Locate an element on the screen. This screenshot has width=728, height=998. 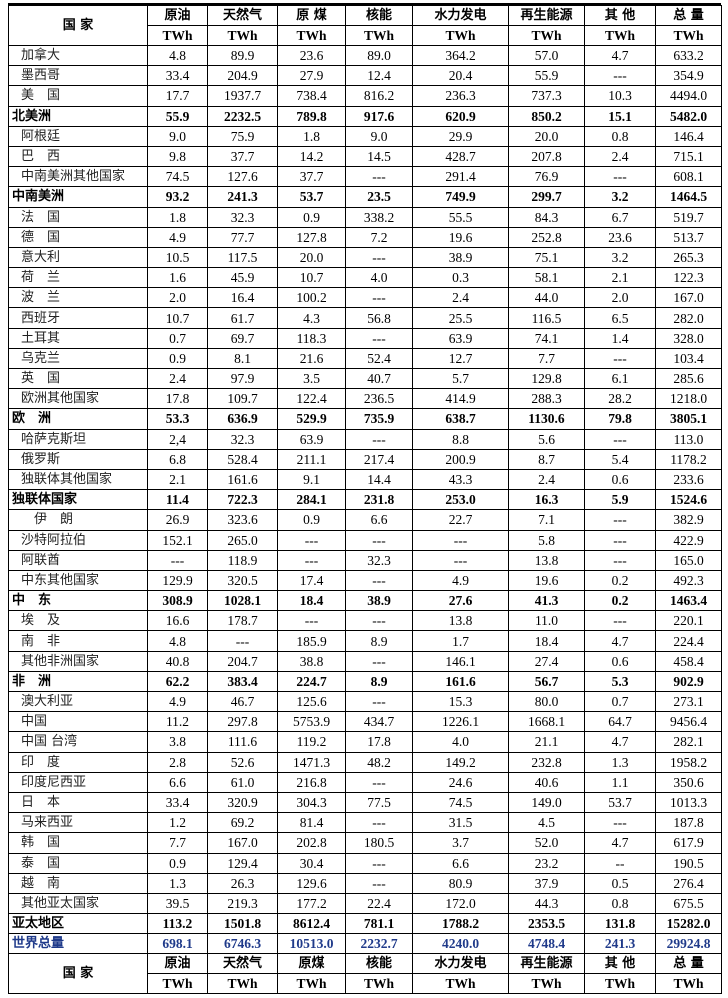
cell-other: 3.2 is located at coordinates (620, 197).